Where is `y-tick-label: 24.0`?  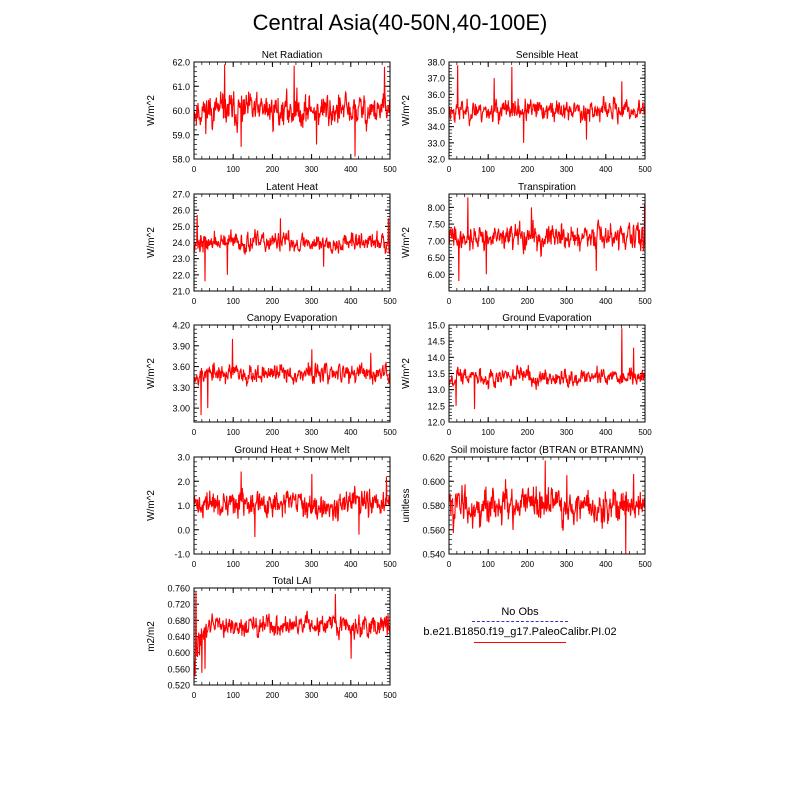
y-tick-label: 24.0 is located at coordinates (181, 243).